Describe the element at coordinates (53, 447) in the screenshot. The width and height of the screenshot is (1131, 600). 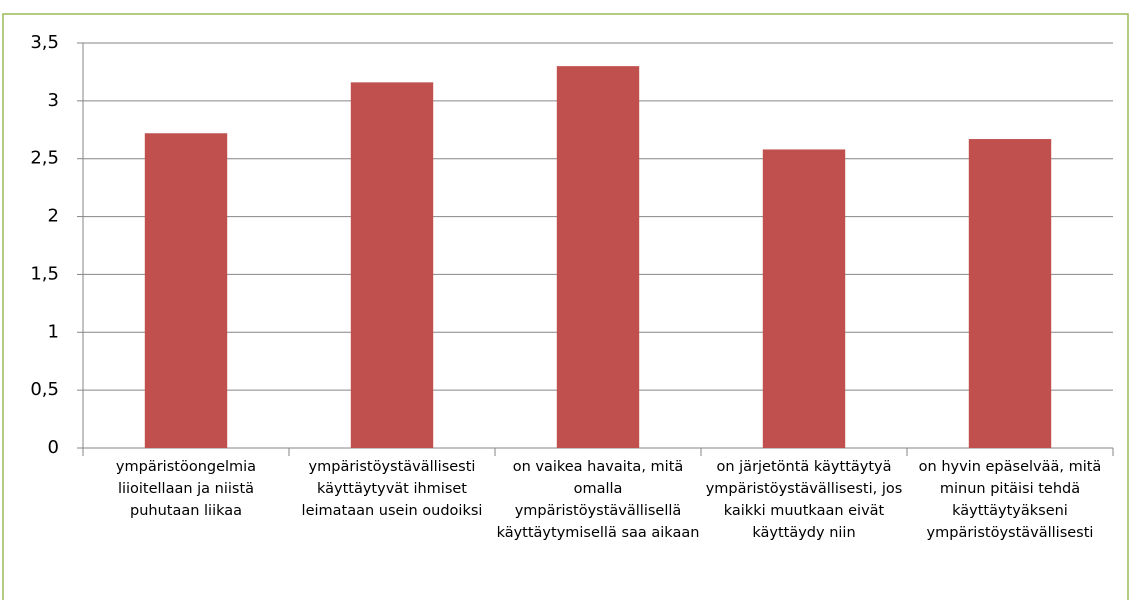
I see `y-tick-label: 0` at that location.